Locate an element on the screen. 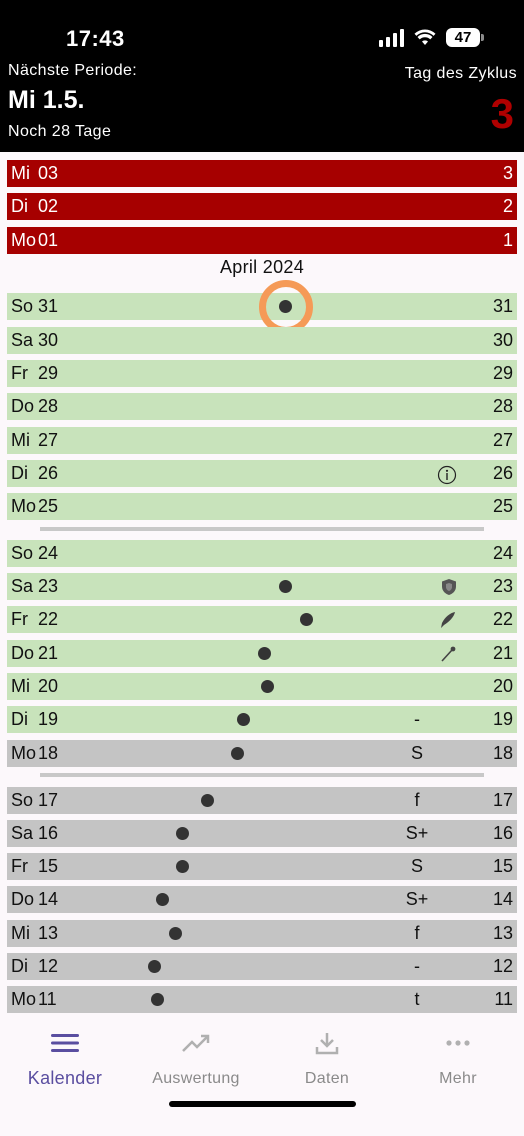 The image size is (524, 1136). tab-label: Auswertung is located at coordinates (196, 1078).